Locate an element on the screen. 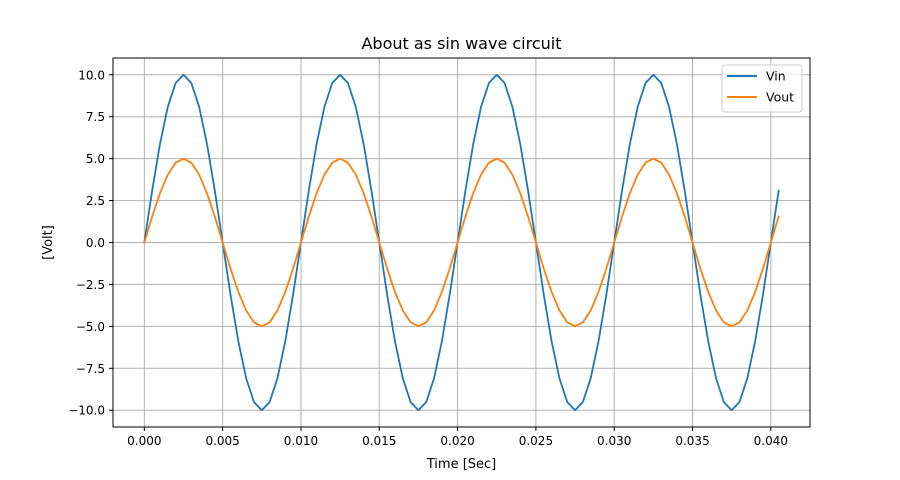 The height and width of the screenshot is (480, 900). x-tick-label: 0.000 is located at coordinates (144, 441).